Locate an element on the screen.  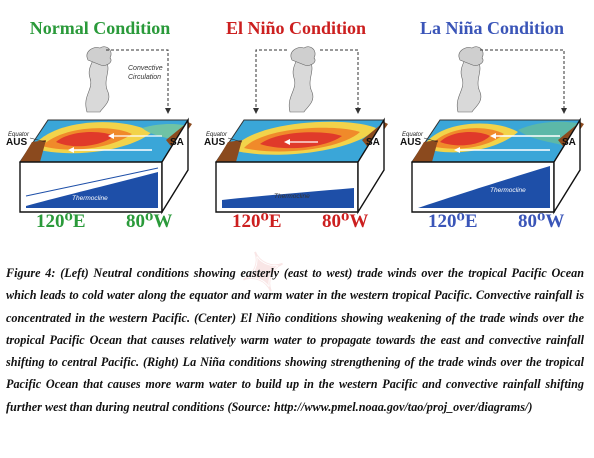
panel-title: Normal Condition is located at coordinates (100, 28).